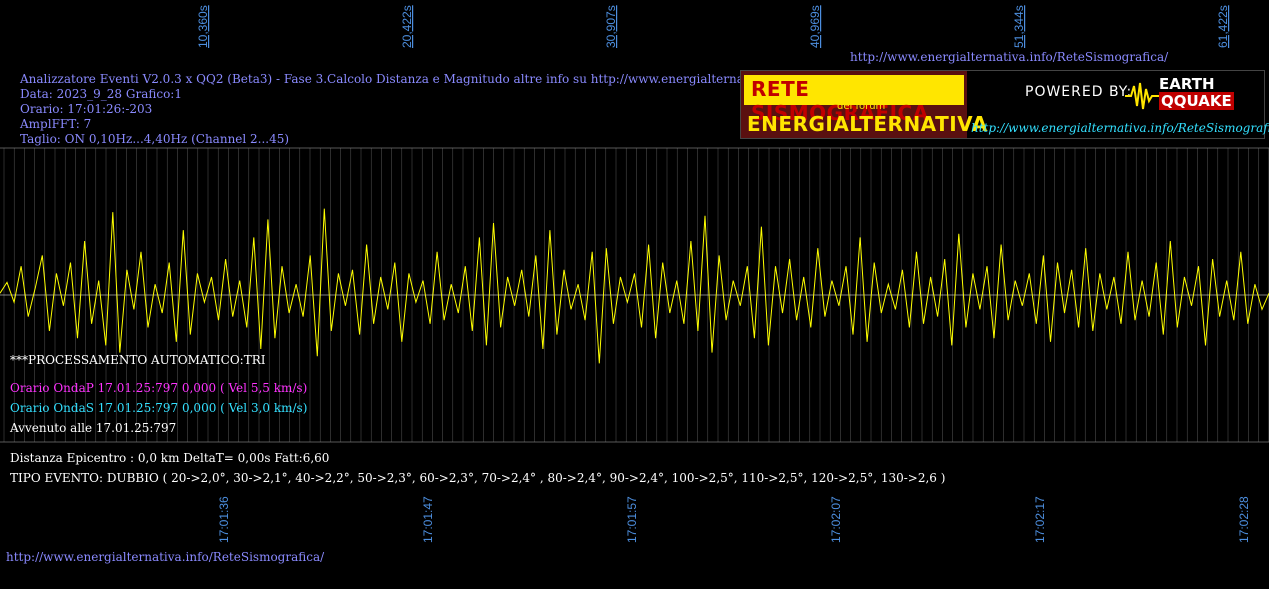 The image size is (1269, 589). Describe the element at coordinates (854, 90) in the screenshot. I see `logo-yellow-band` at that location.